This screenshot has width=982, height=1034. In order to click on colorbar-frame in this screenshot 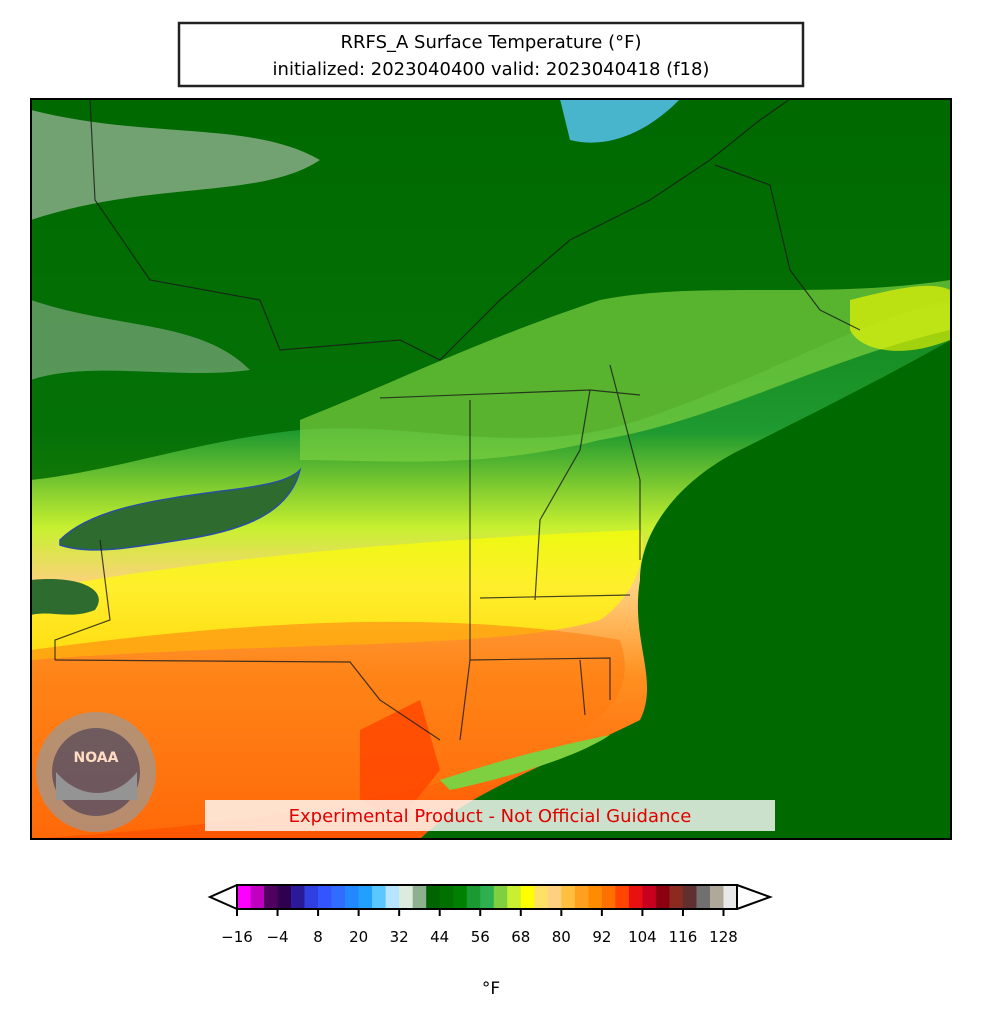, I will do `click(487, 897)`.